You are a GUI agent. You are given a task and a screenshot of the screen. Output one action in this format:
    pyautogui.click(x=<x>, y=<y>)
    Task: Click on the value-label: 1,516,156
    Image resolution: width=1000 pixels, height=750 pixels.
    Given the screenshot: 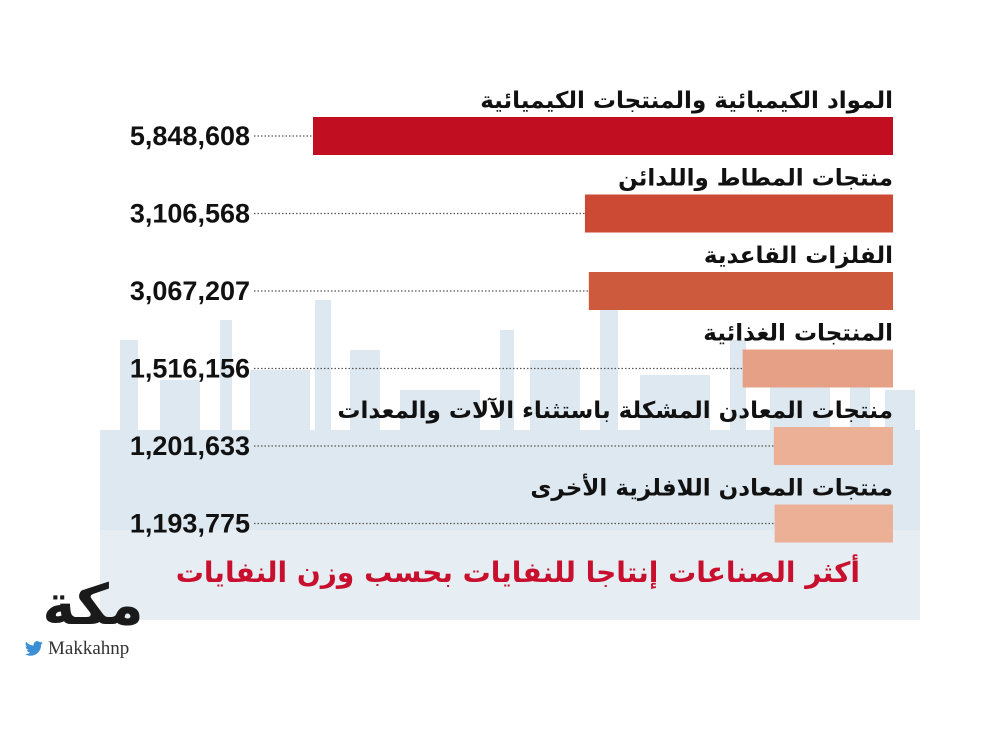 What is the action you would take?
    pyautogui.click(x=190, y=369)
    